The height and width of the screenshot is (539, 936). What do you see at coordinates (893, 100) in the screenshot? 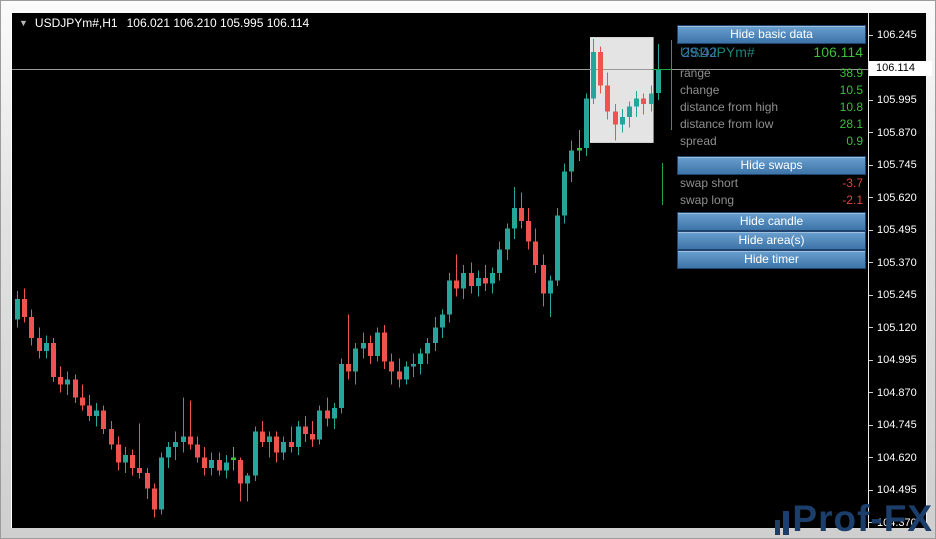
I see `price-tick: 105.995` at bounding box center [893, 100].